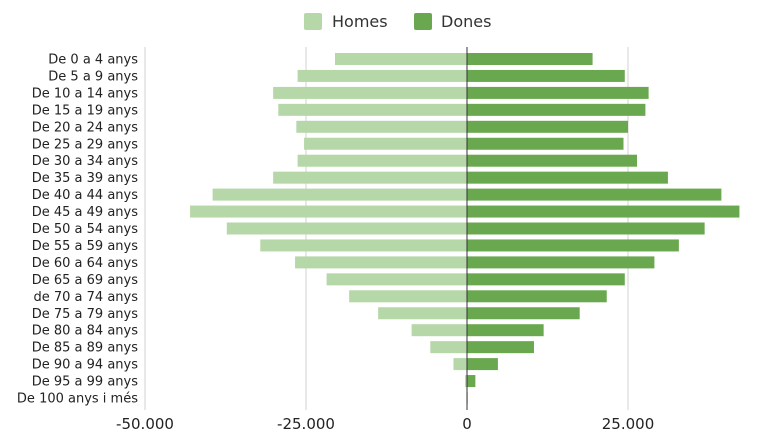 The height and width of the screenshot is (432, 780). Describe the element at coordinates (145, 423) in the screenshot. I see `x-tick-label: -50.000` at that location.